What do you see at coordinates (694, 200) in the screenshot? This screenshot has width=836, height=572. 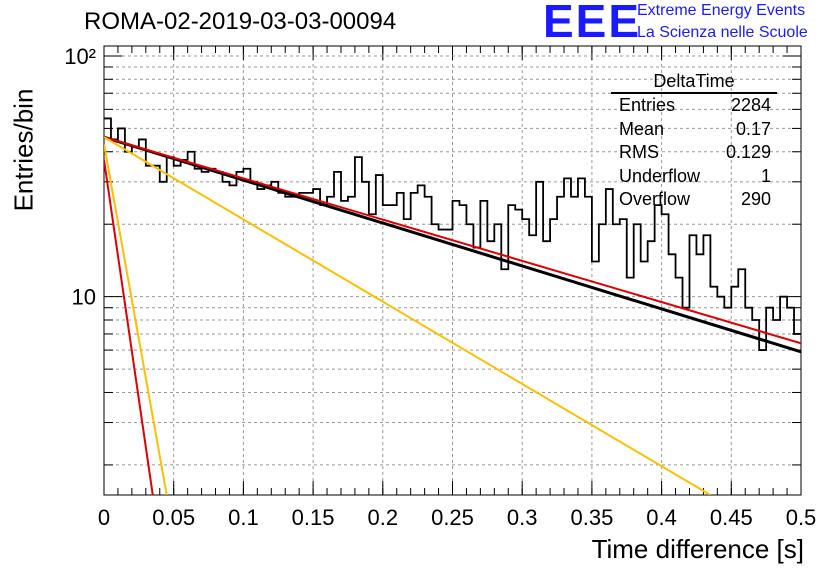 I see `stats-row: Overflow 290` at bounding box center [694, 200].